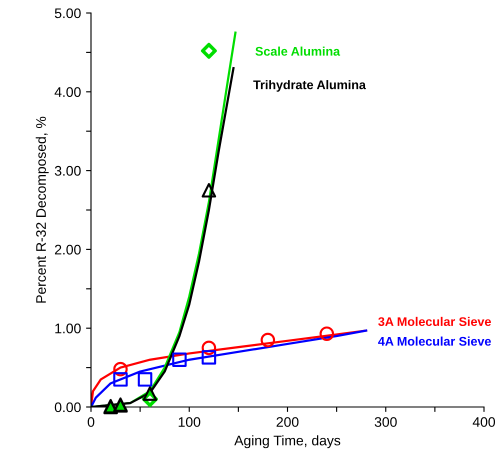 Image resolution: width=498 pixels, height=469 pixels. I want to click on y-tick-label: 5.00, so click(67, 13).